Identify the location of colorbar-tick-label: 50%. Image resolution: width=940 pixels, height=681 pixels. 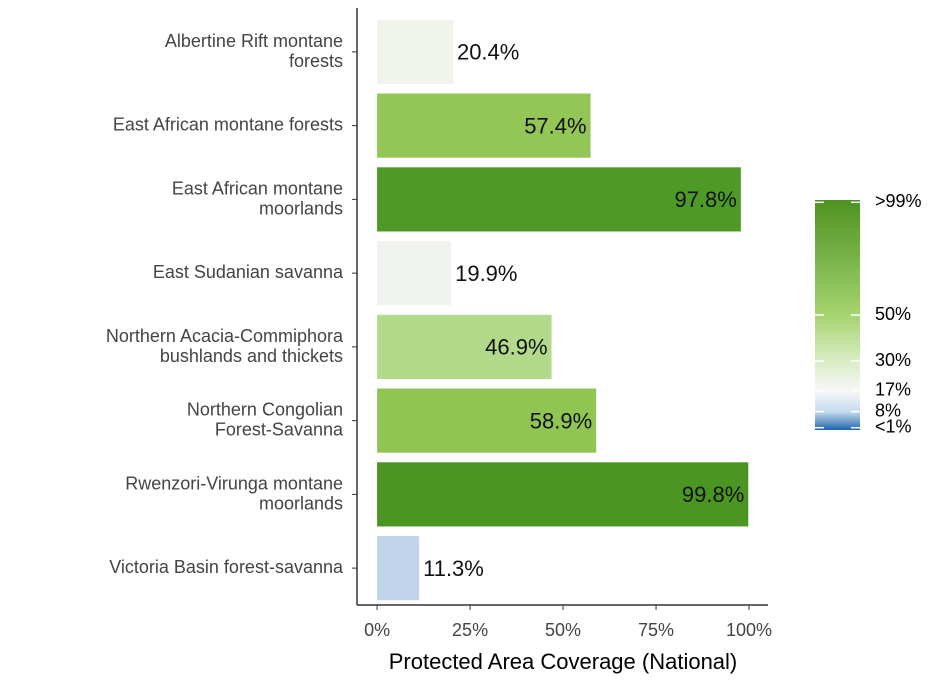
(893, 314).